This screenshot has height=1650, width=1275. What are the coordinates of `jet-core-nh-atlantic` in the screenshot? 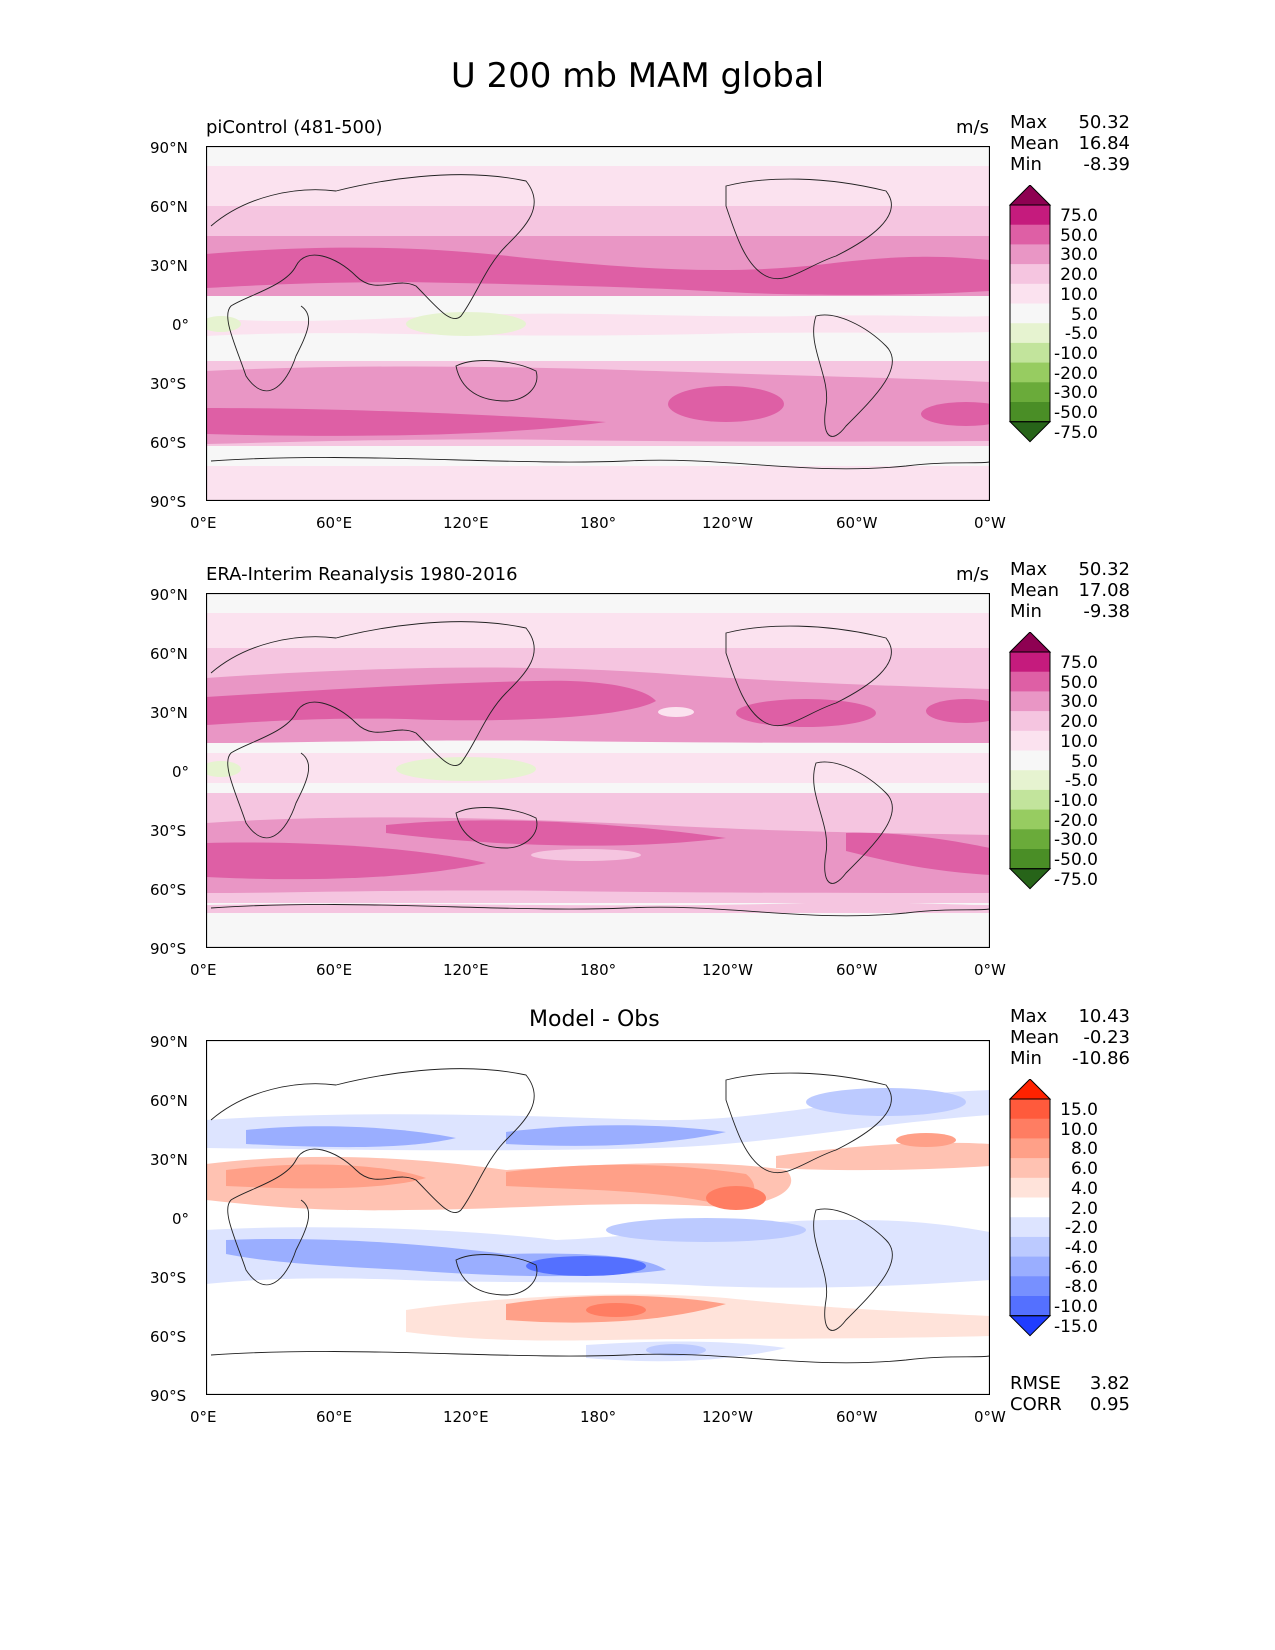 It's located at (806, 713).